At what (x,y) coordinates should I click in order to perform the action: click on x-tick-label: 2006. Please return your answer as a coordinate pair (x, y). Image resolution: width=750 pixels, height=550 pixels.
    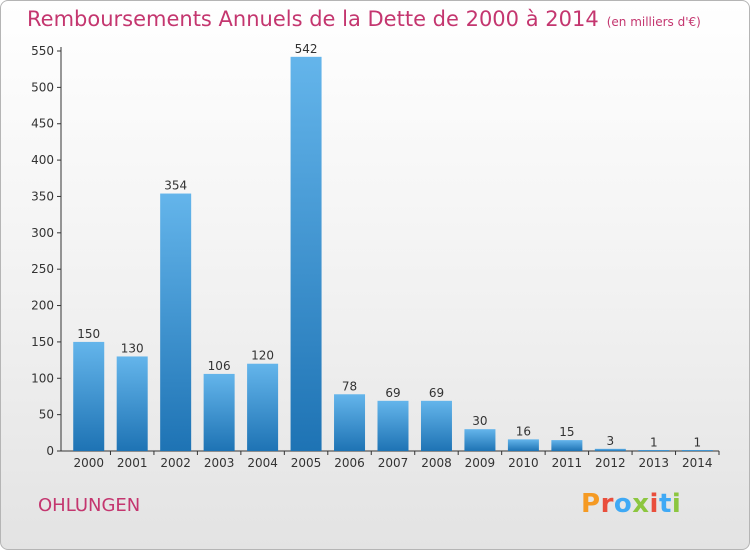
    Looking at the image, I should click on (349, 463).